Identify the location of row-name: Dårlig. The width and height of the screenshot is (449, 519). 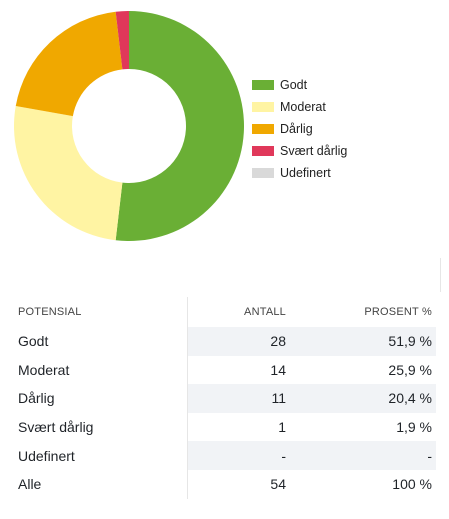
(36, 398).